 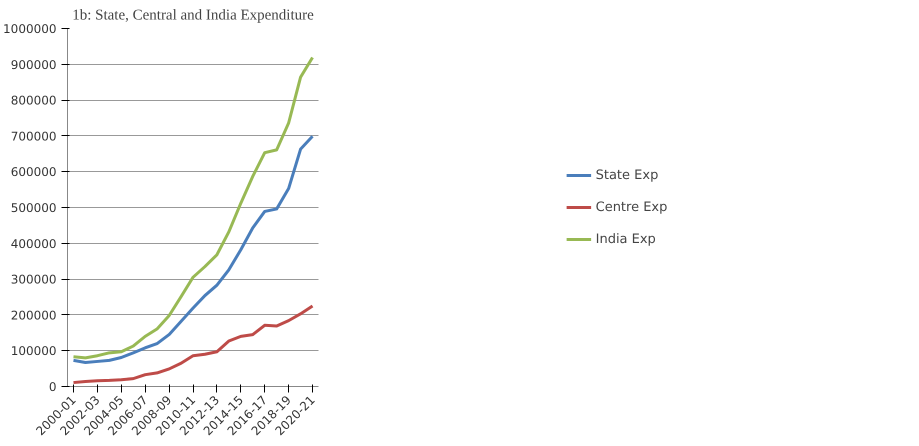 I want to click on y-tick-label: 700000, so click(x=33, y=136).